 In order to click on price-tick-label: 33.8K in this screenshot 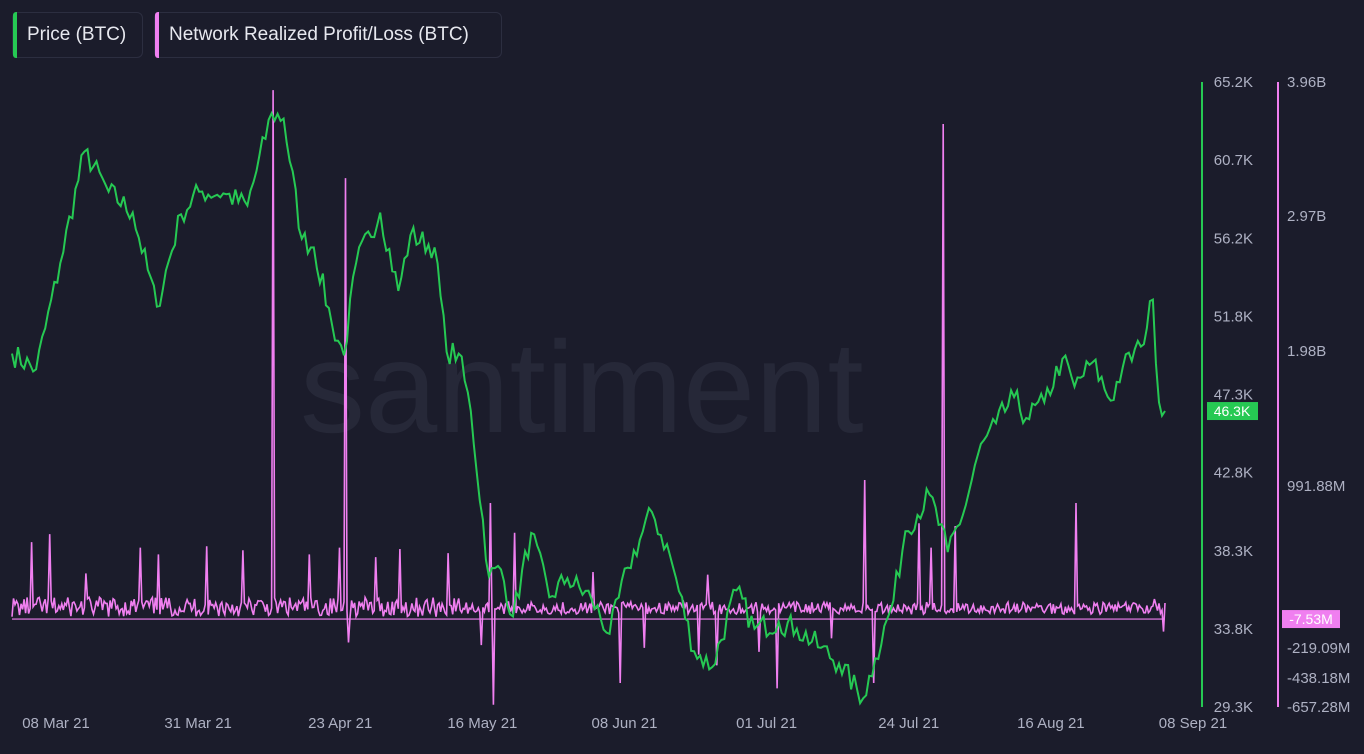, I will do `click(1233, 629)`.